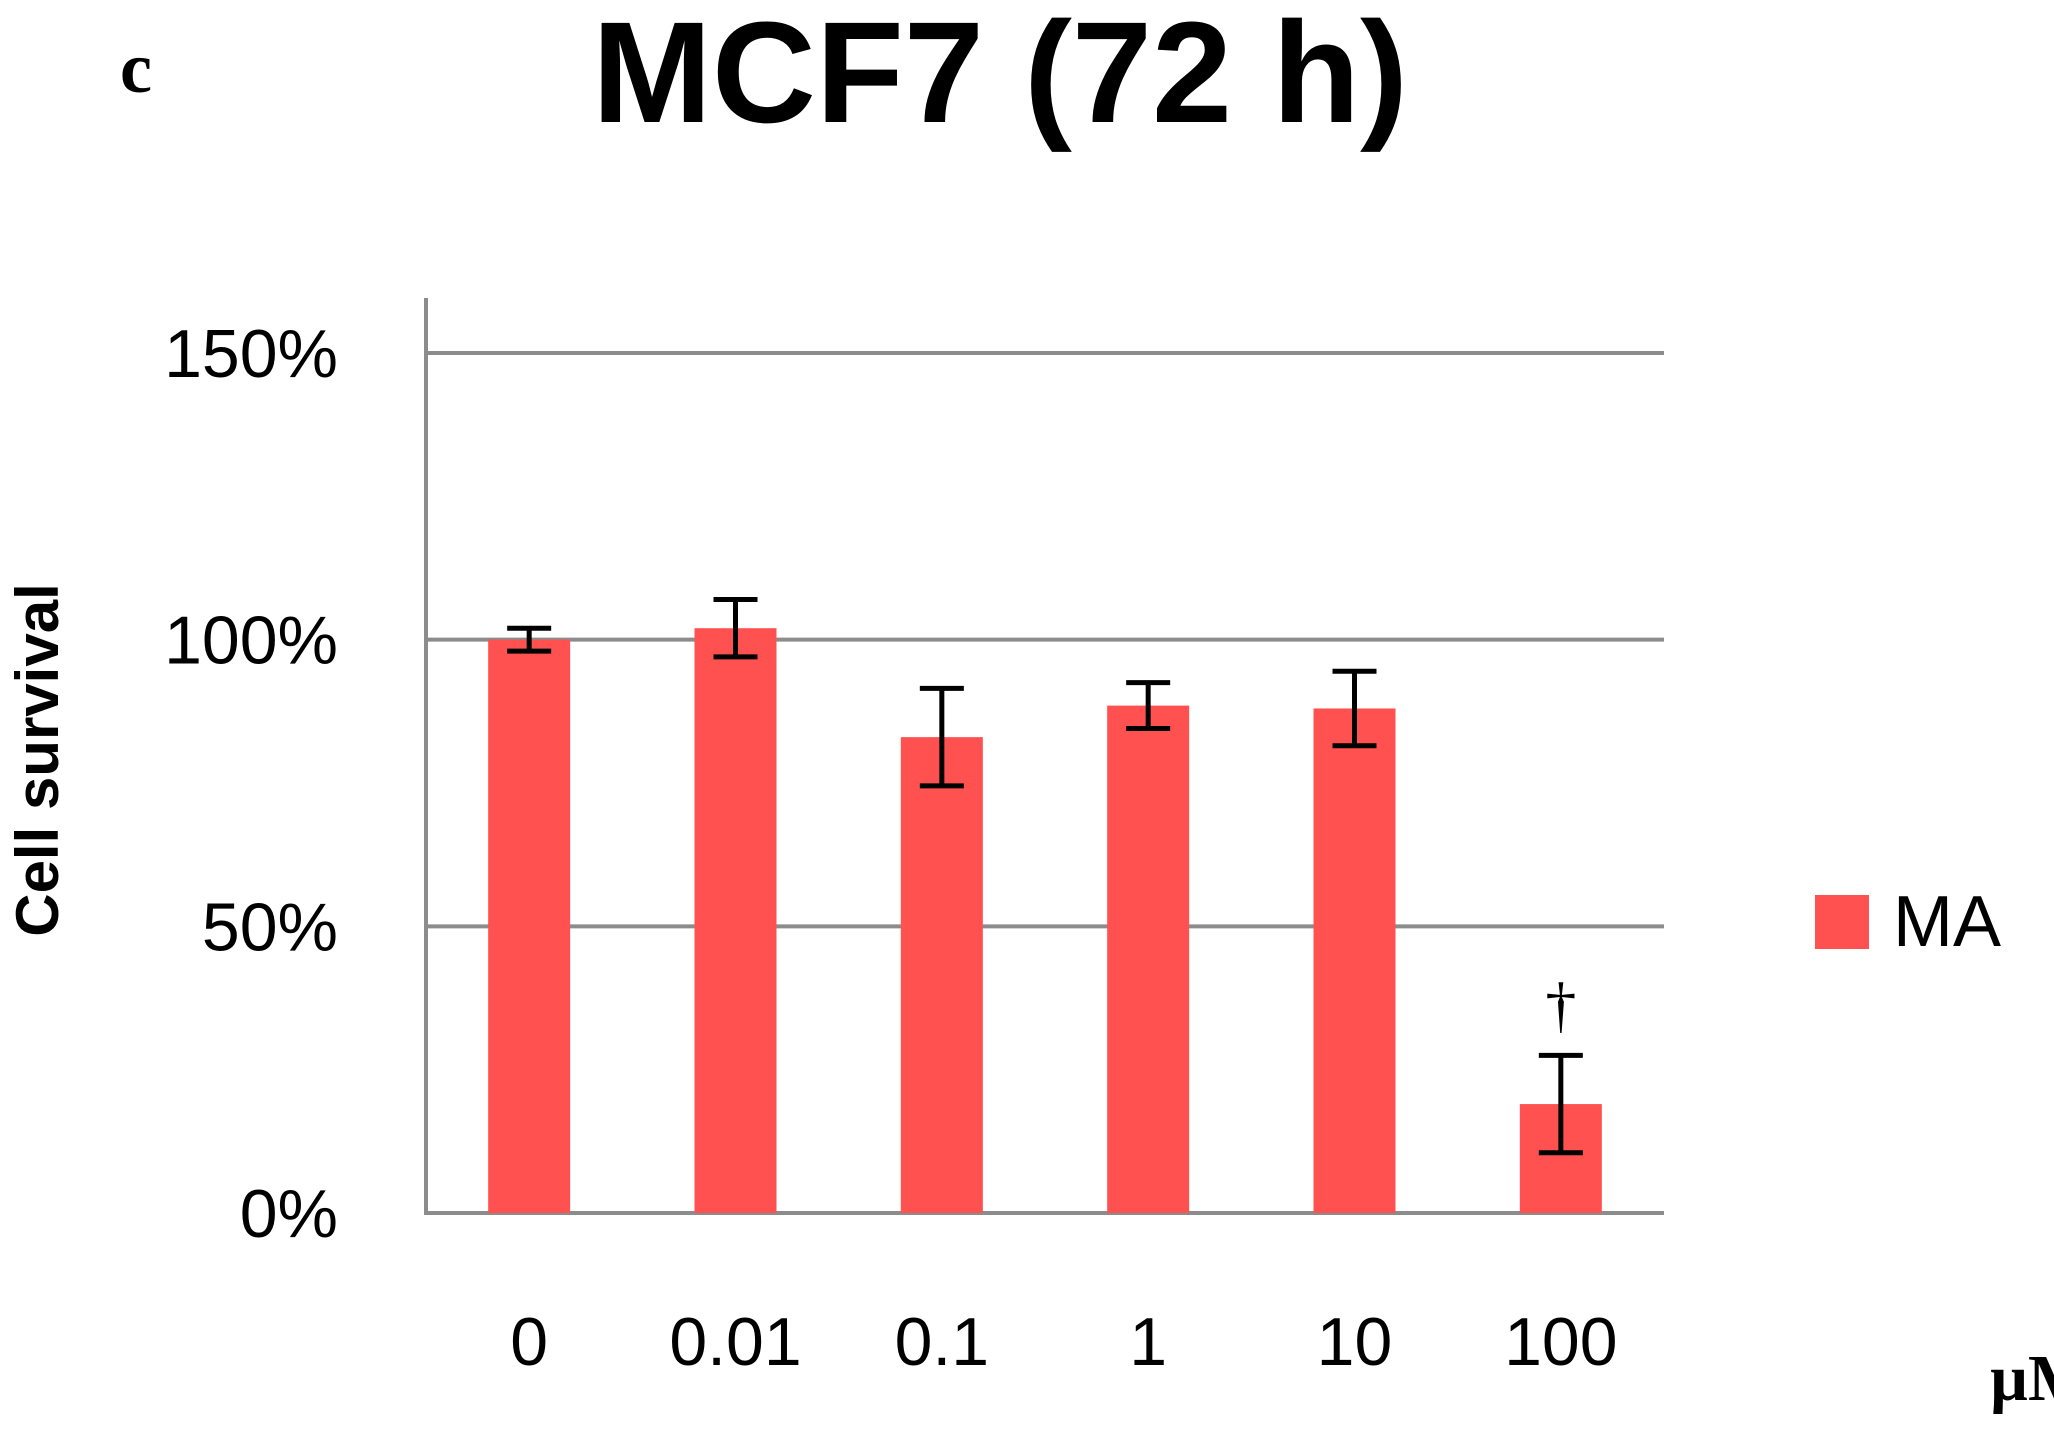  What do you see at coordinates (1947, 922) in the screenshot?
I see `legend-label: MA` at bounding box center [1947, 922].